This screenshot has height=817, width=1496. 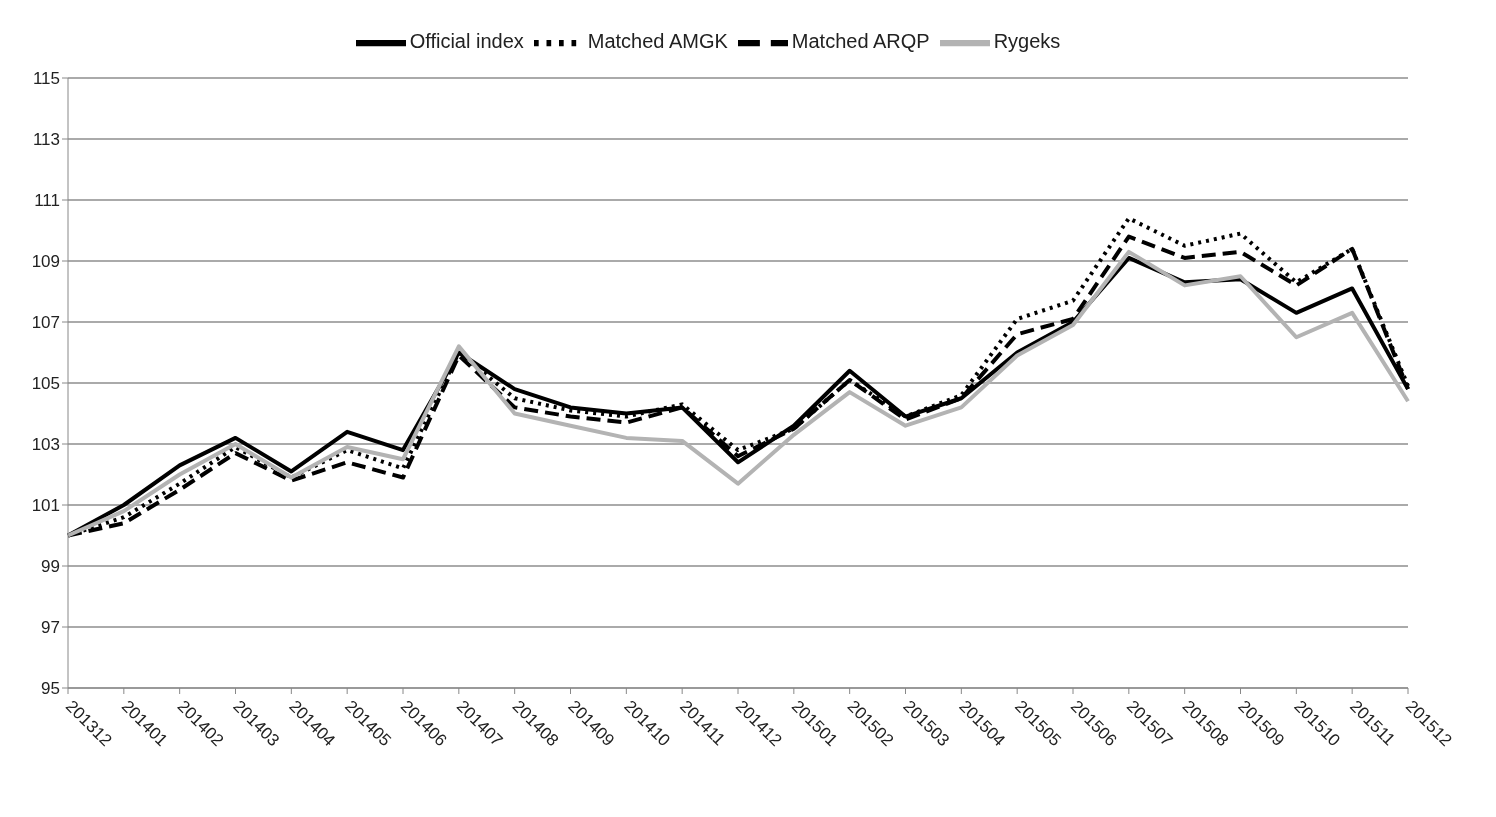 I want to click on y-tick-label: 99, so click(x=50, y=567).